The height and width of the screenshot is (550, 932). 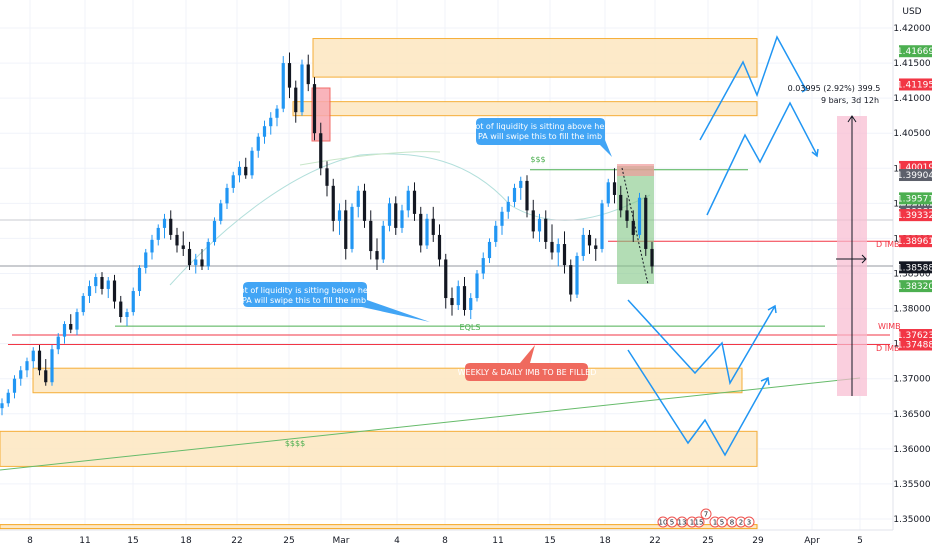 What do you see at coordinates (860, 541) in the screenshot?
I see `time-tick: 5` at bounding box center [860, 541].